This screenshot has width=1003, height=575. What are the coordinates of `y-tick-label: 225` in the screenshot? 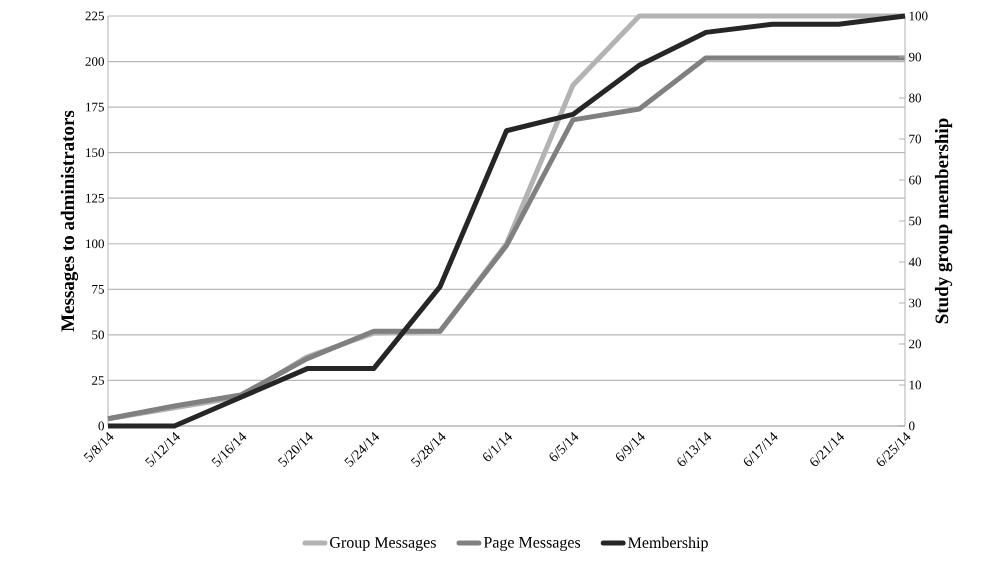 It's located at (94, 16).